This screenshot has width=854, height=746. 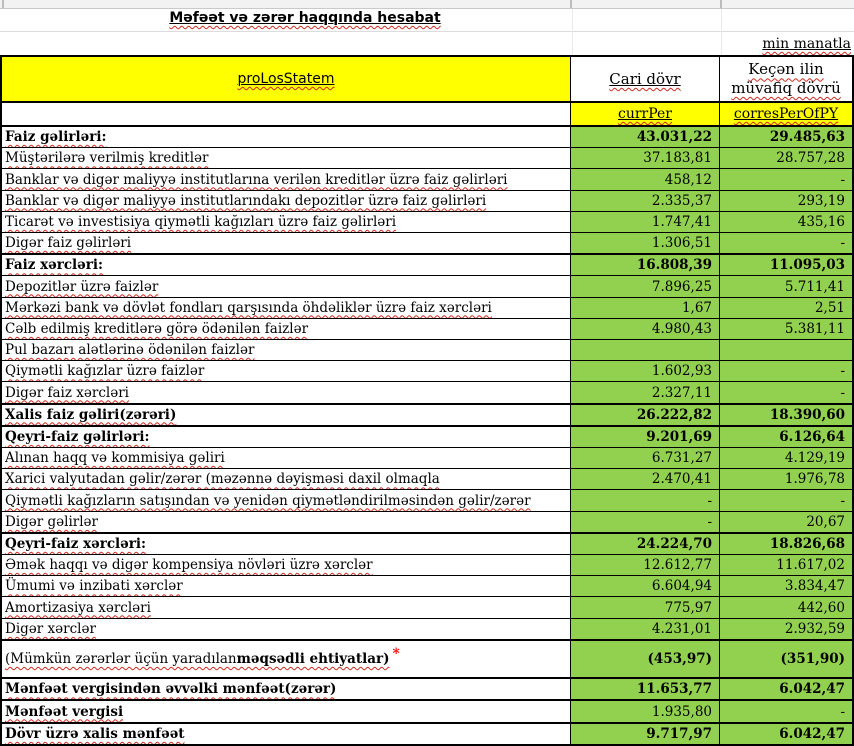 I want to click on current-period-value: 1.747,41, so click(x=645, y=222).